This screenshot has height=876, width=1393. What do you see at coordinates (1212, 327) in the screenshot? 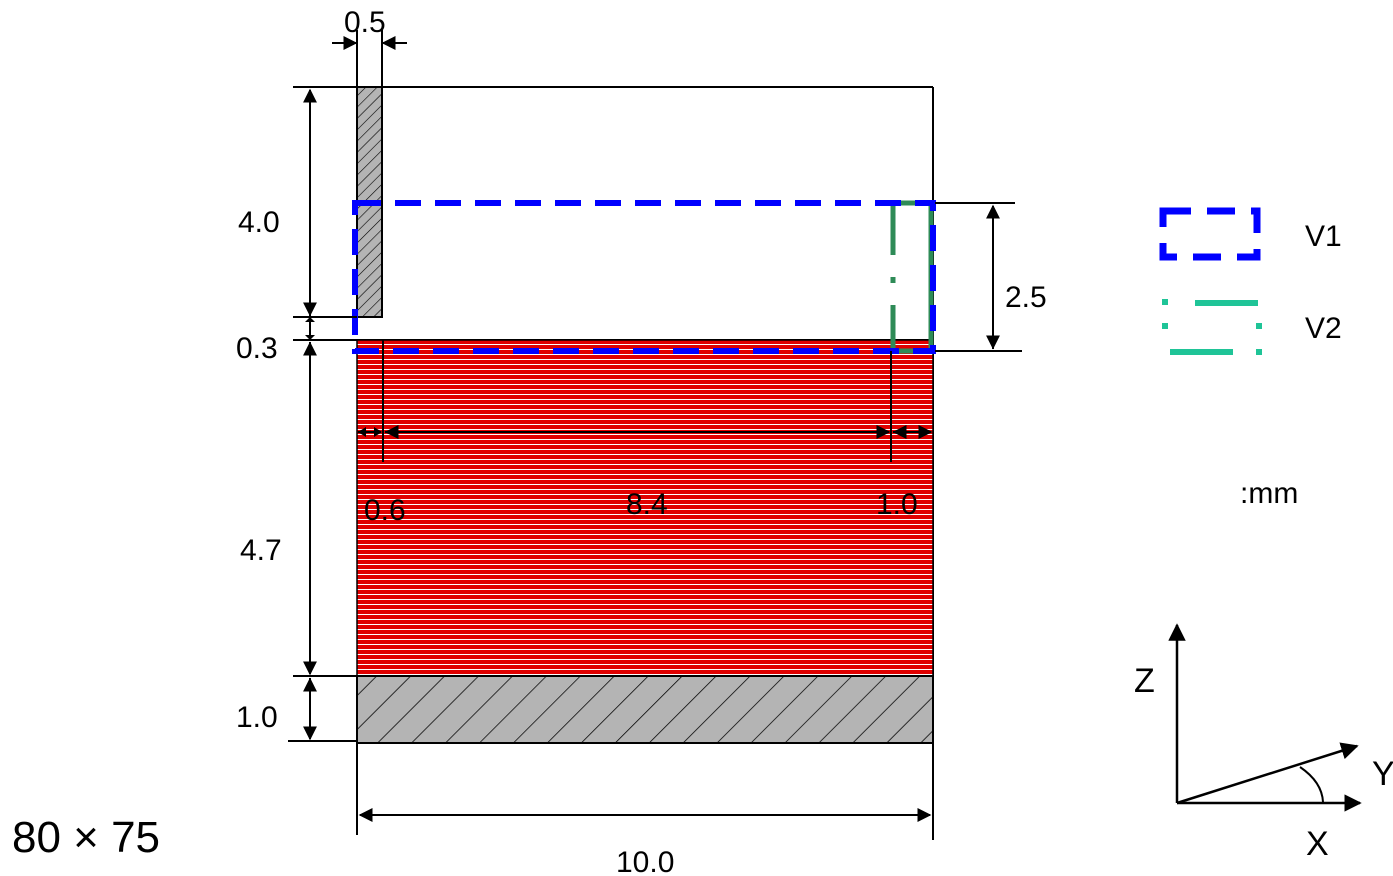
I see `legend-v2-swatch` at bounding box center [1212, 327].